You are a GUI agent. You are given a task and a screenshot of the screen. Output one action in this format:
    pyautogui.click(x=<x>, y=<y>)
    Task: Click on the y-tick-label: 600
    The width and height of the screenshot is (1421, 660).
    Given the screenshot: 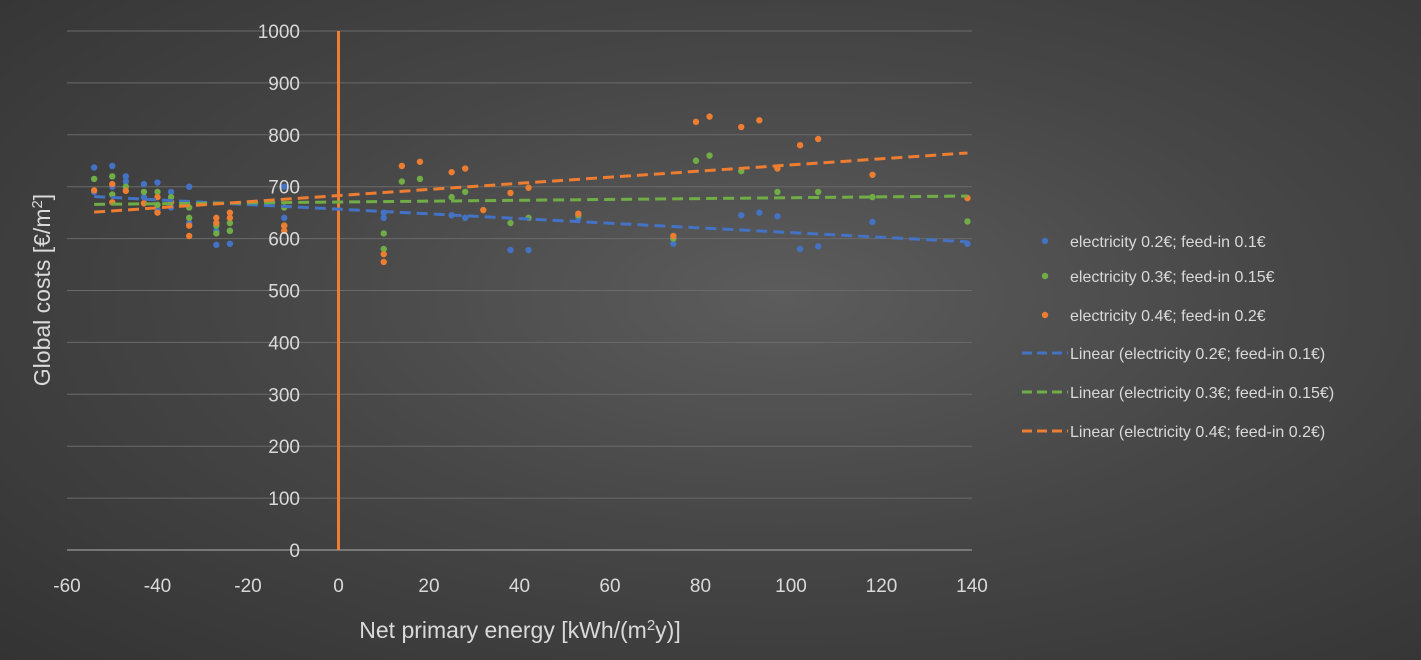 What is the action you would take?
    pyautogui.click(x=284, y=240)
    